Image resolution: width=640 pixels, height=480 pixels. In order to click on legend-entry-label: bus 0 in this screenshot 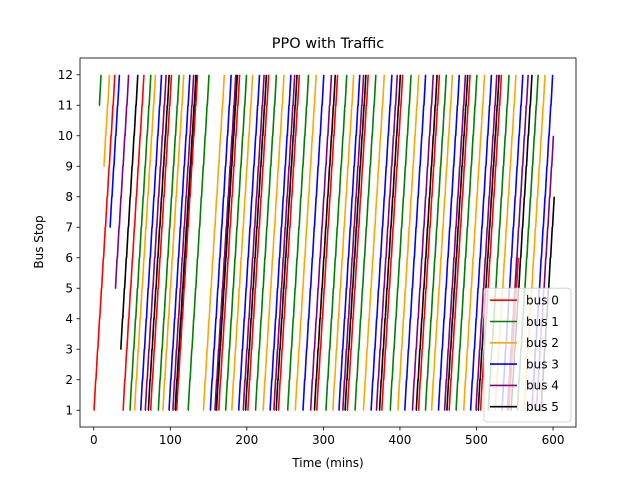, I will do `click(542, 301)`.